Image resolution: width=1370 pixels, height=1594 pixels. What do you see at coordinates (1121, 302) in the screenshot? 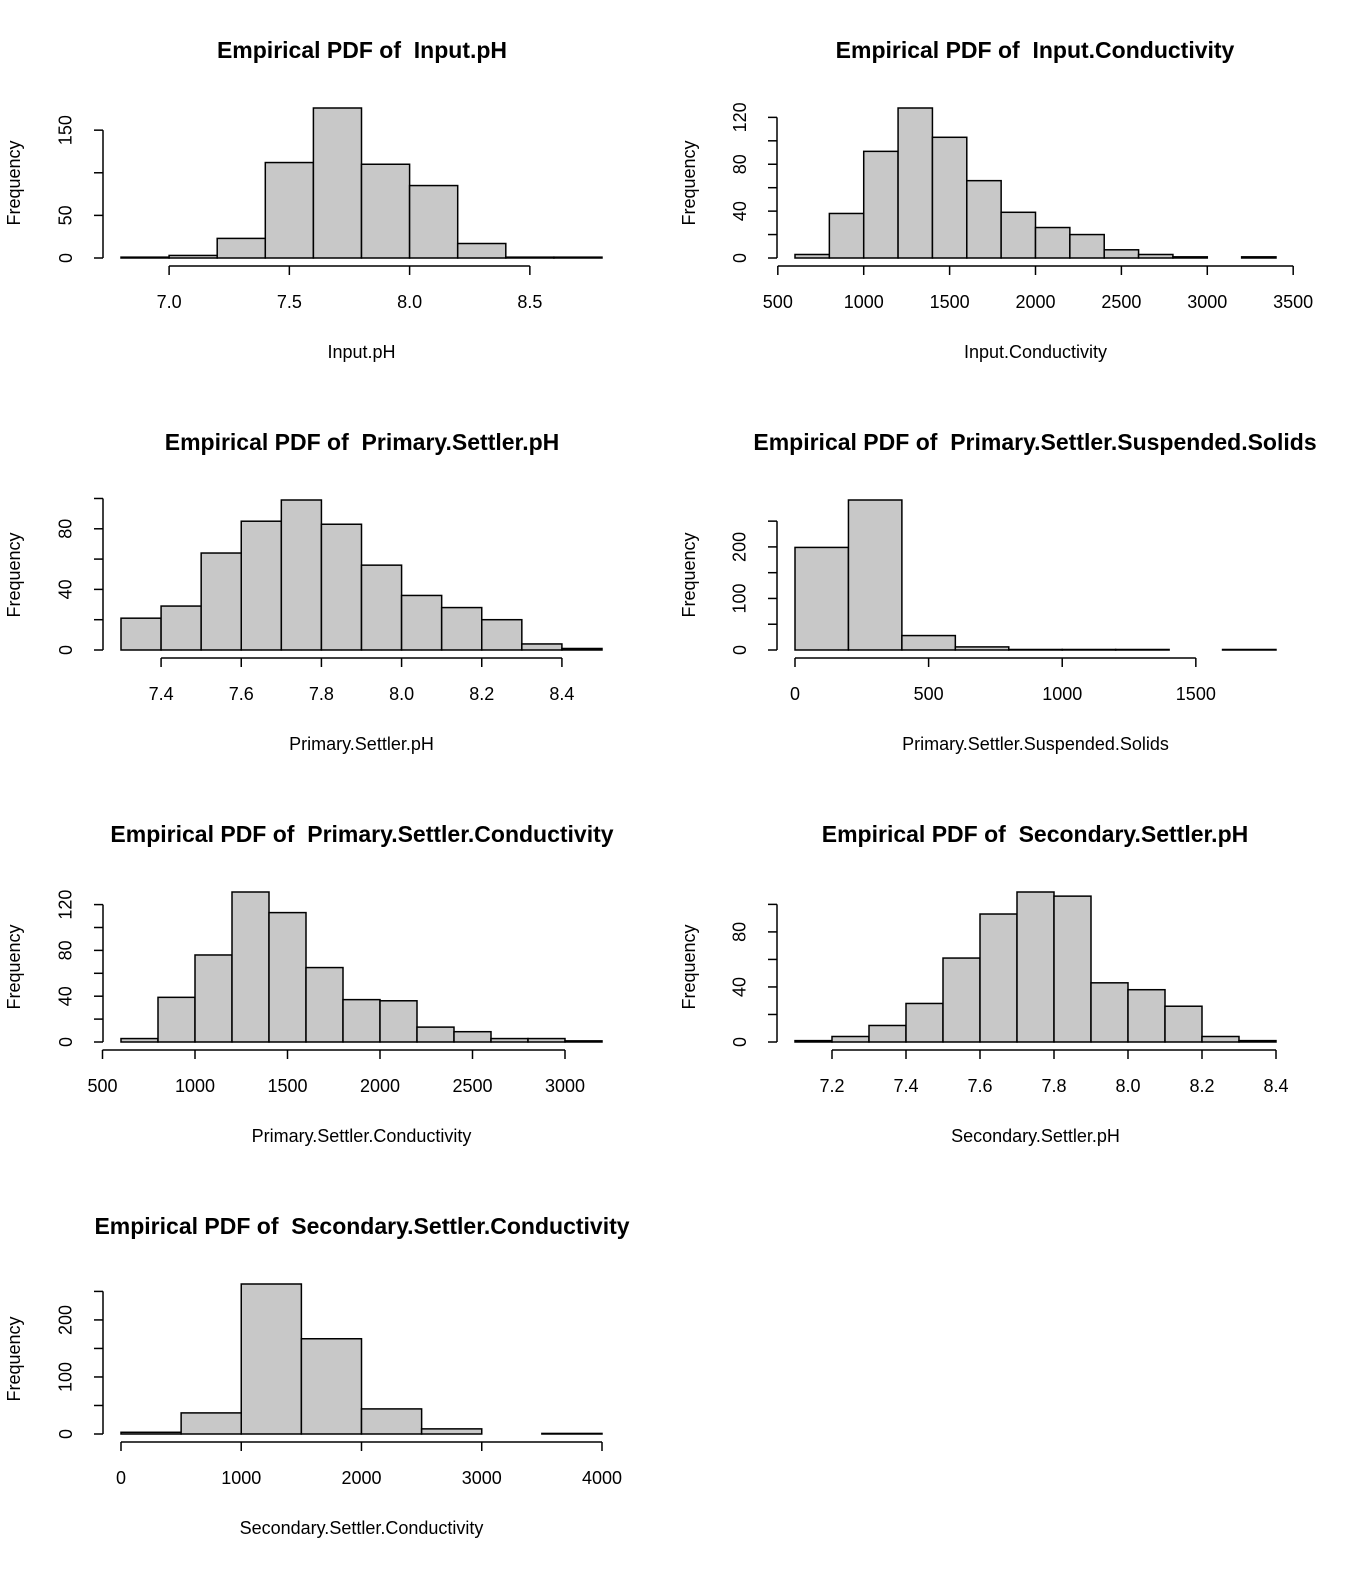
I see `x-tick-label: 2500` at bounding box center [1121, 302].